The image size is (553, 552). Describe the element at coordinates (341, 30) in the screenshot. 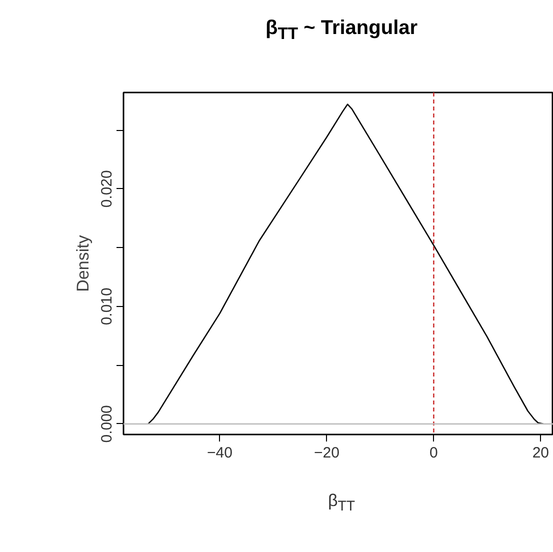

I see `chart-title: β$_{TT}$ ~ Triangular` at that location.